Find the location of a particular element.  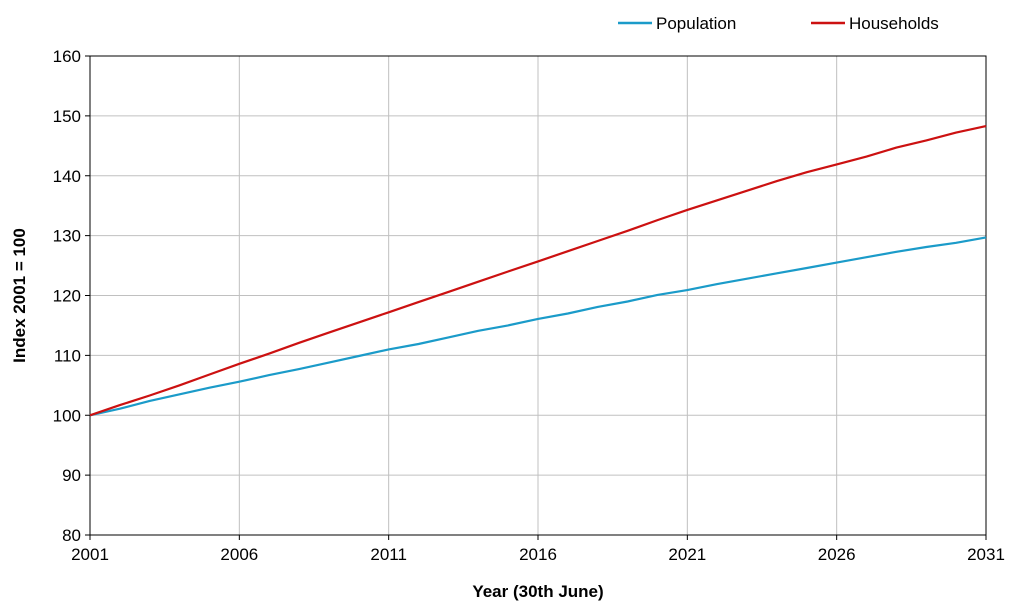

x-tick-label: 2021 is located at coordinates (687, 554).